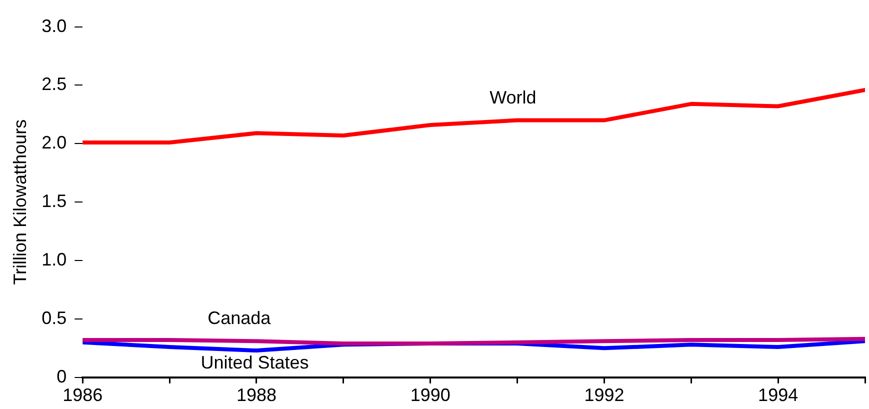  Describe the element at coordinates (54, 84) in the screenshot. I see `y-tick-label: 2.5` at that location.